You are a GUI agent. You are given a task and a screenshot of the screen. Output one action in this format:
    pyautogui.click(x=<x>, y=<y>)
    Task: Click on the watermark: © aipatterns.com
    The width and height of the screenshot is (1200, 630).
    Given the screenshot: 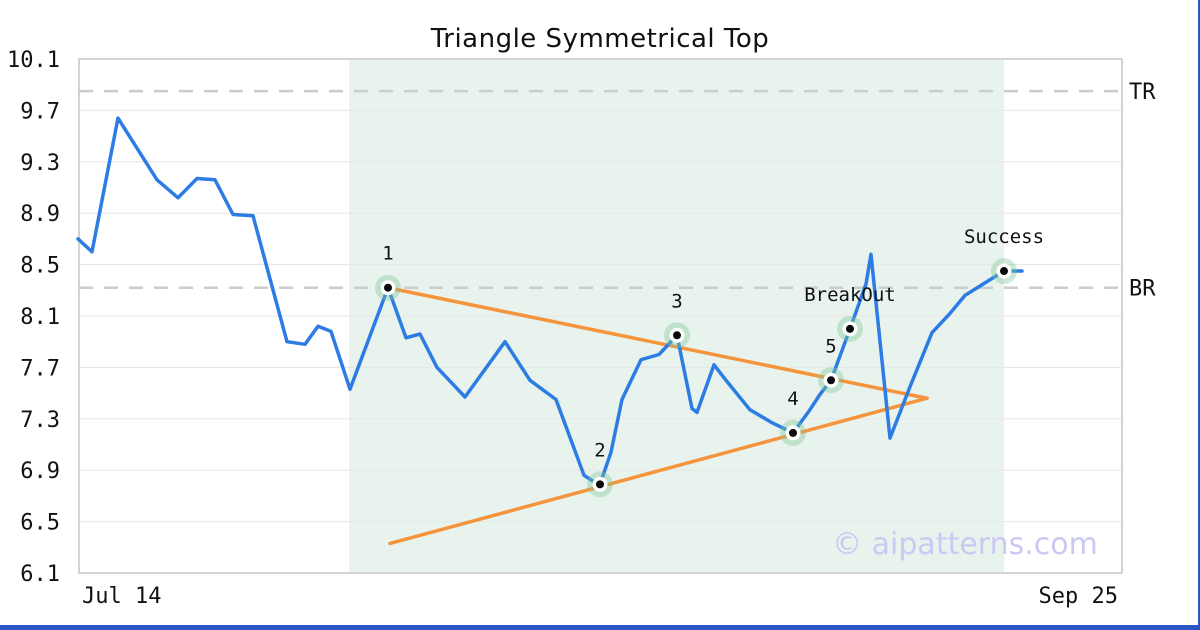 What is the action you would take?
    pyautogui.click(x=965, y=544)
    